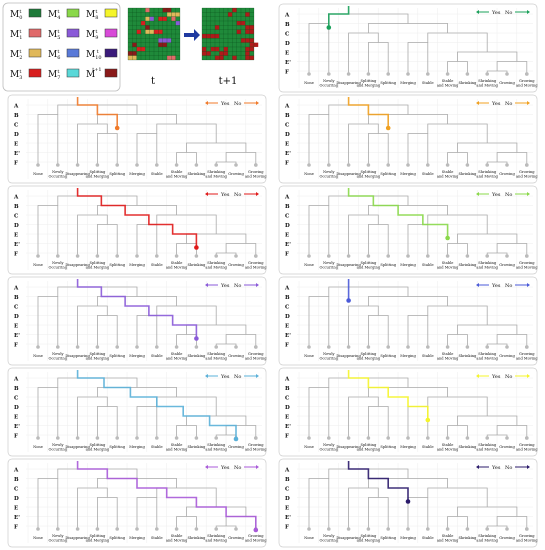 The image size is (545, 550). What do you see at coordinates (94, 55) in the screenshot?
I see `legend-label: M10t` at bounding box center [94, 55].